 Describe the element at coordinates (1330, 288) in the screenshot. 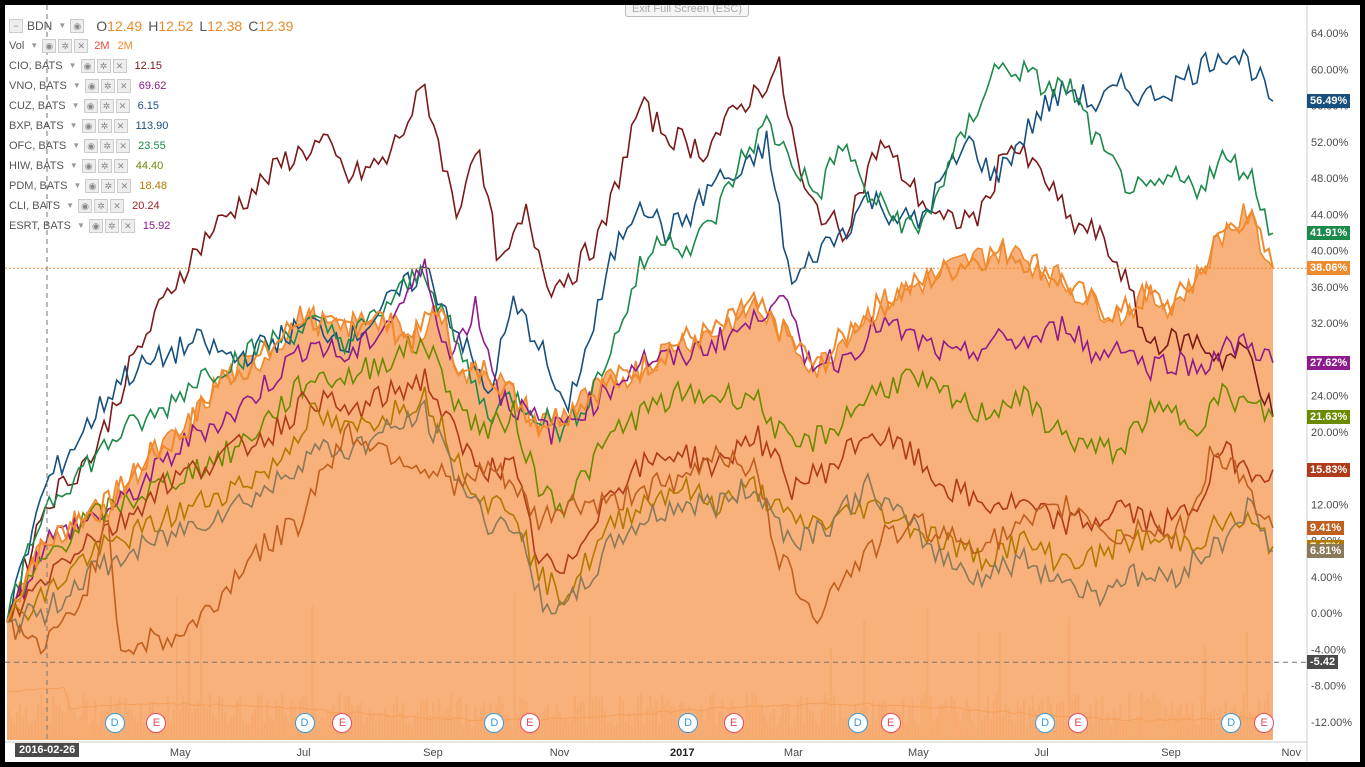

I see `y-tick-label: 36.00%` at that location.